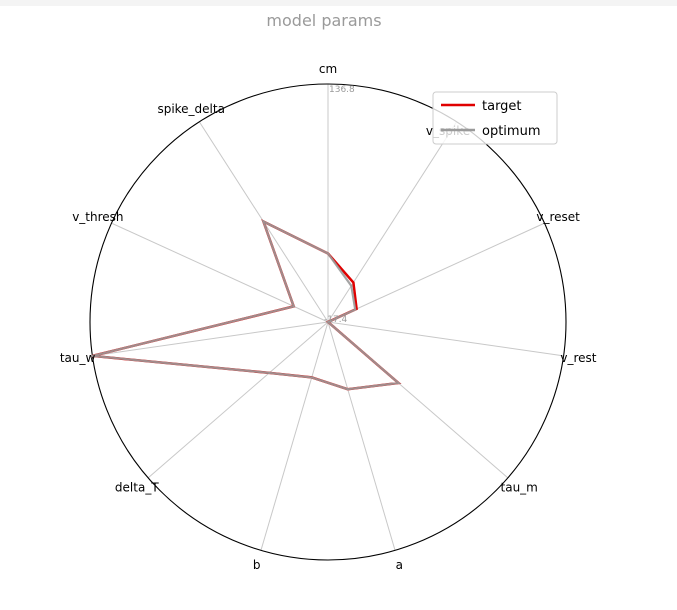 This screenshot has width=677, height=610. What do you see at coordinates (92, 356) in the screenshot?
I see `point-optimum-tau-w` at bounding box center [92, 356].